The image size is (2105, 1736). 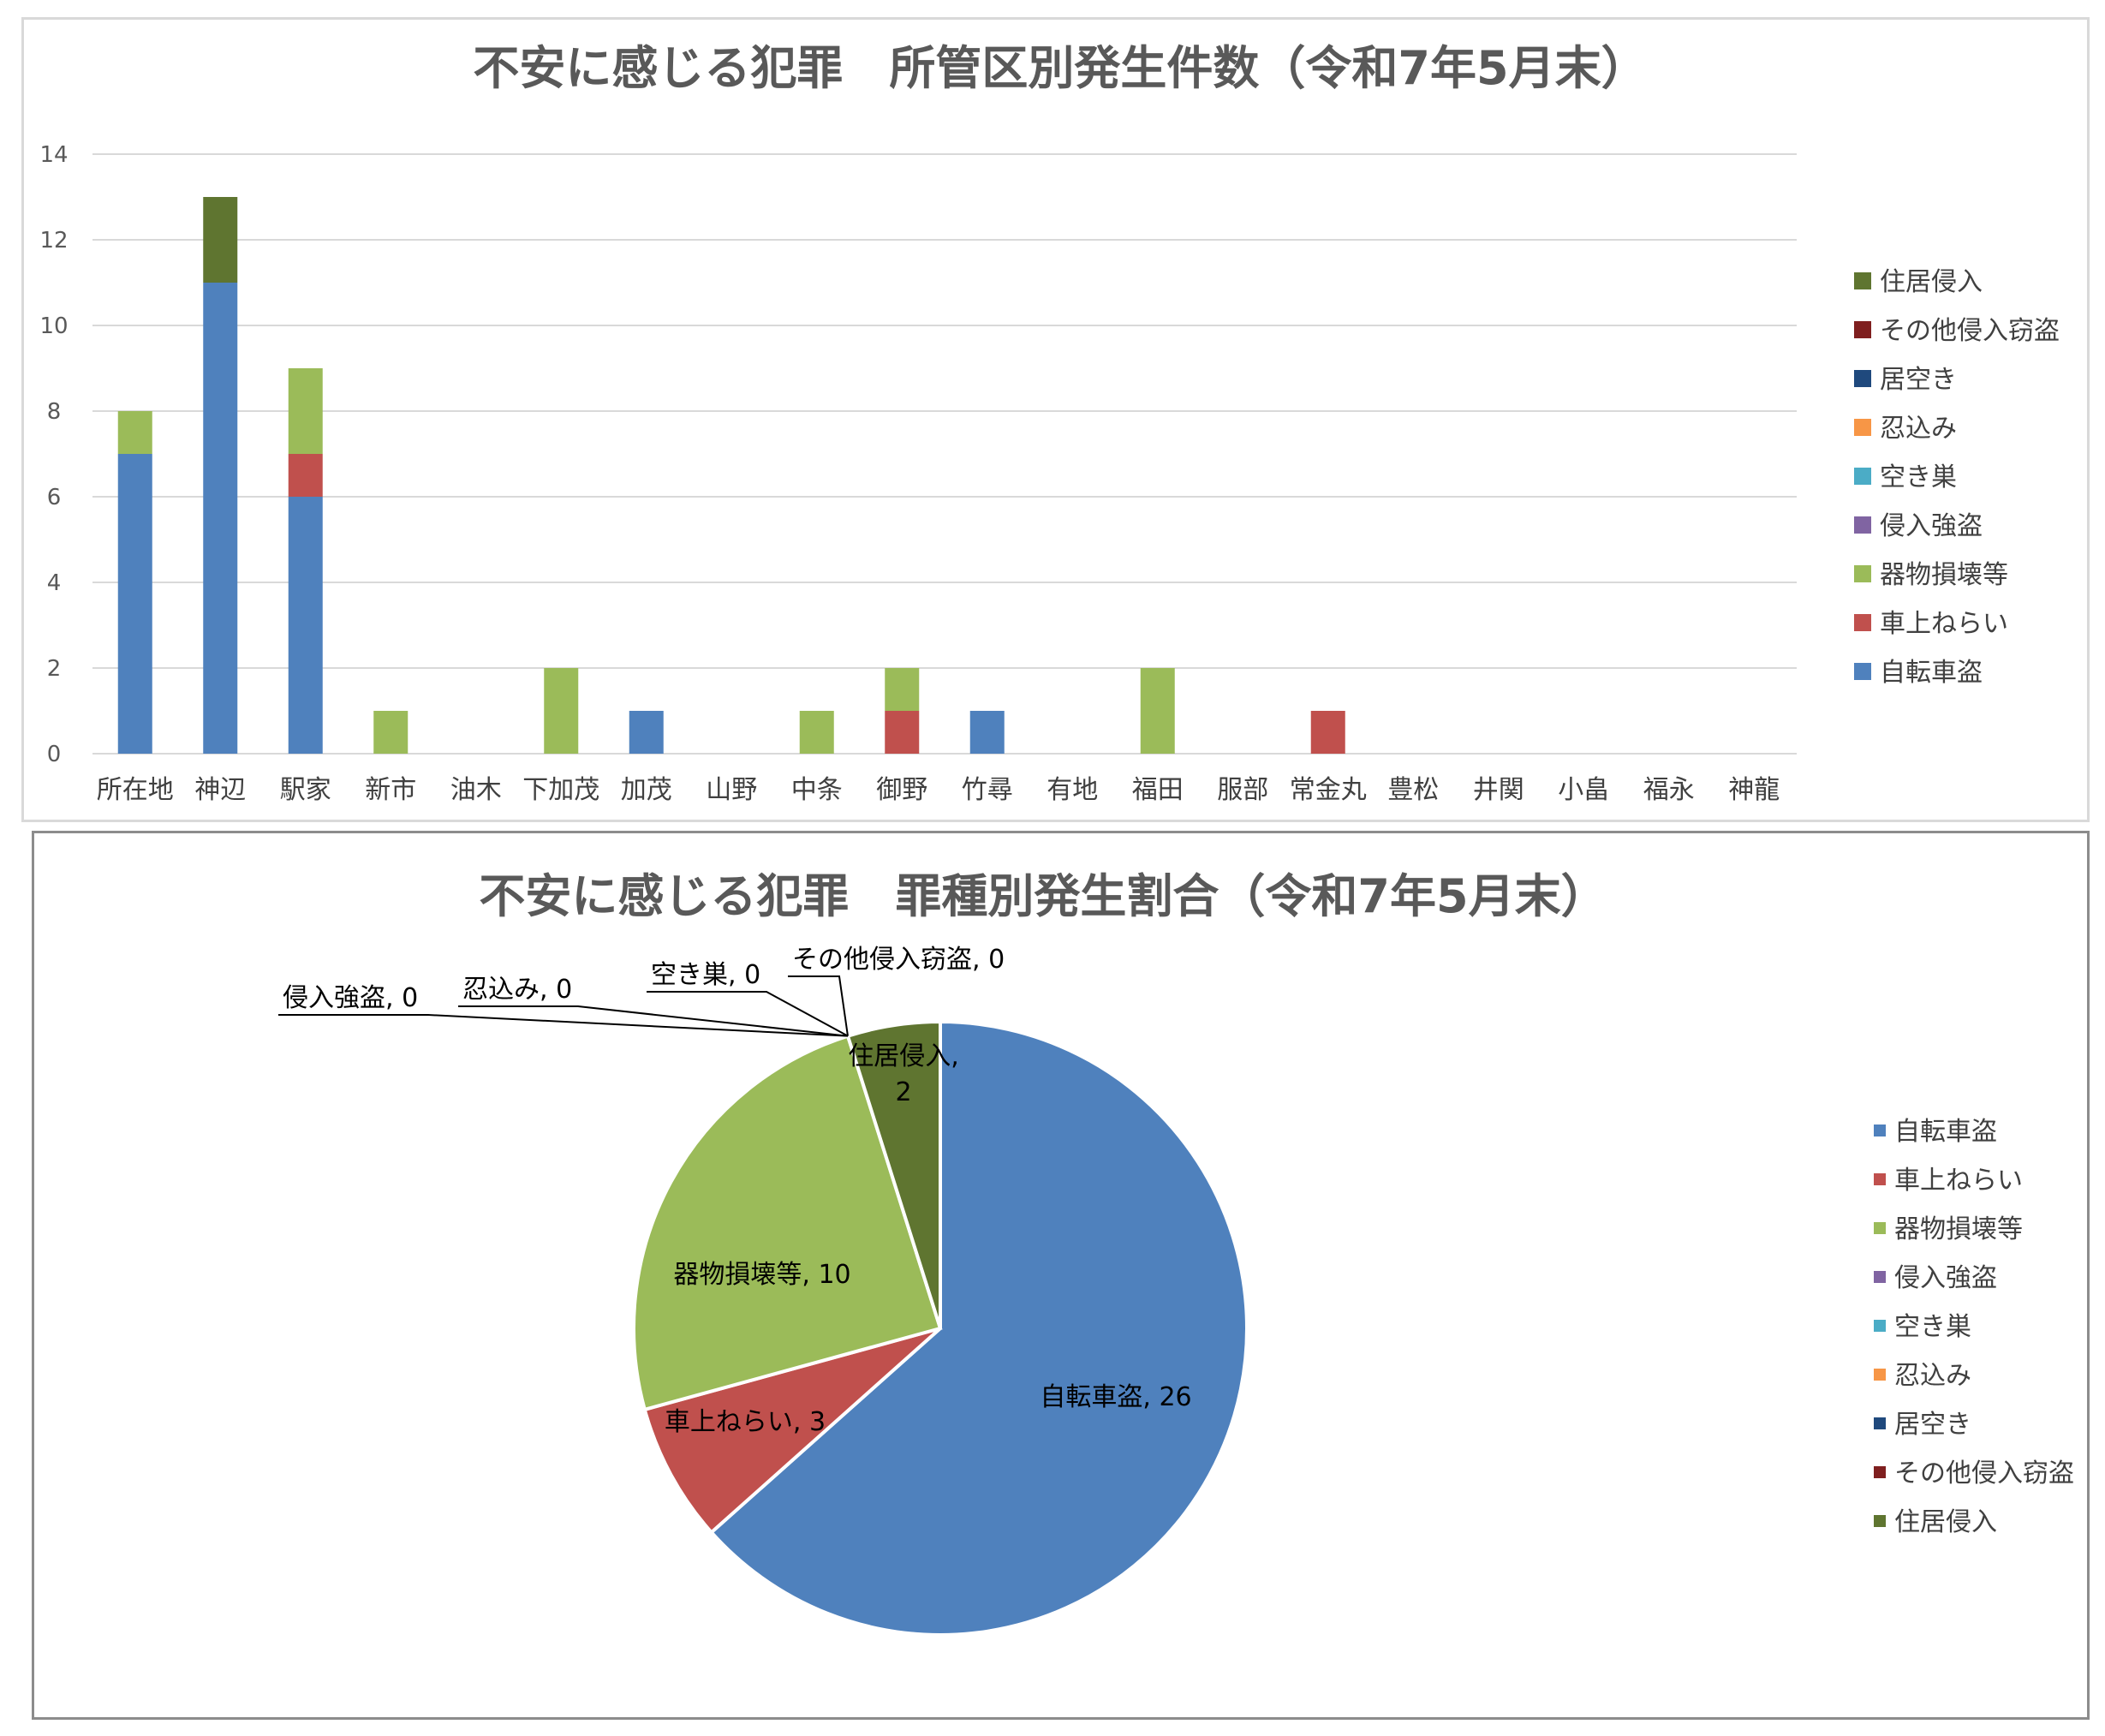 What do you see at coordinates (220, 790) in the screenshot?
I see `x-category-label: 神辺` at bounding box center [220, 790].